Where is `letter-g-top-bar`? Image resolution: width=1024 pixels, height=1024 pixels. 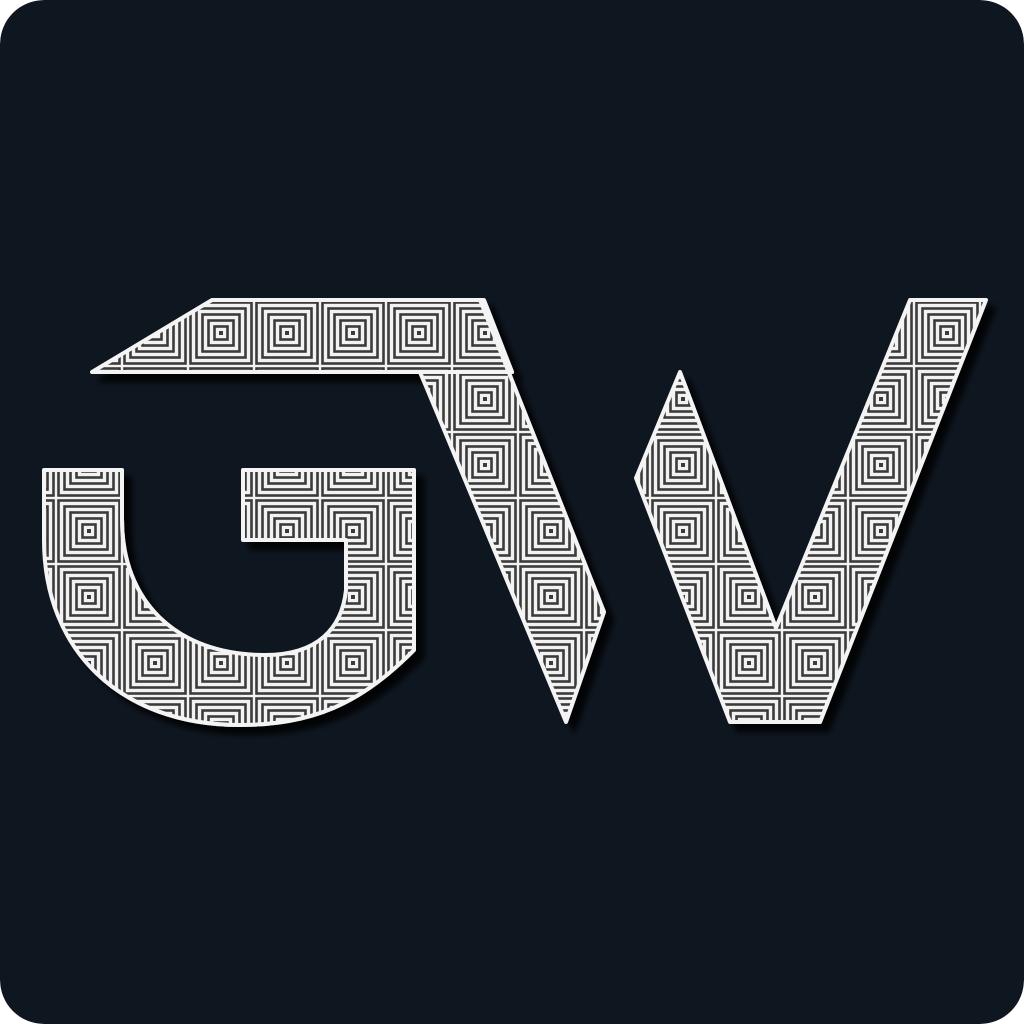
letter-g-top-bar is located at coordinates (302, 336).